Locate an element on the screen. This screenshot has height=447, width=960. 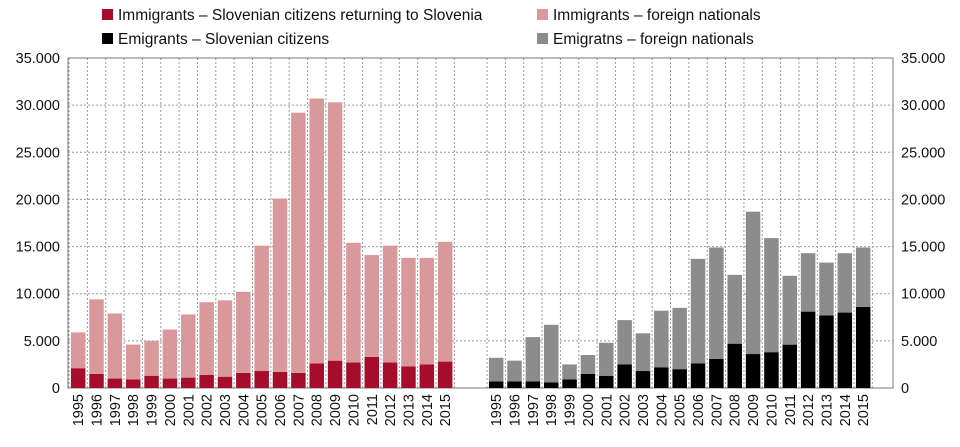
bar-immigrants-foreign-2011 is located at coordinates (372, 306).